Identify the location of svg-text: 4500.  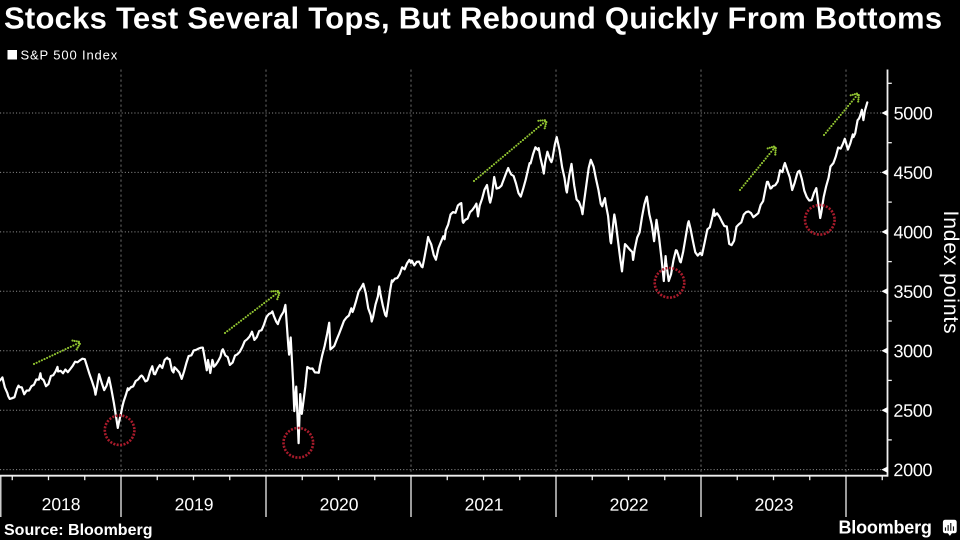
(913, 173).